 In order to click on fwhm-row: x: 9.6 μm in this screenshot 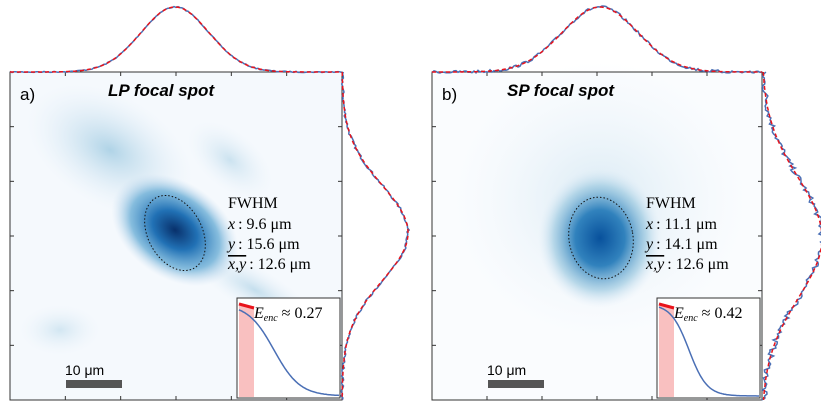, I will do `click(259, 224)`.